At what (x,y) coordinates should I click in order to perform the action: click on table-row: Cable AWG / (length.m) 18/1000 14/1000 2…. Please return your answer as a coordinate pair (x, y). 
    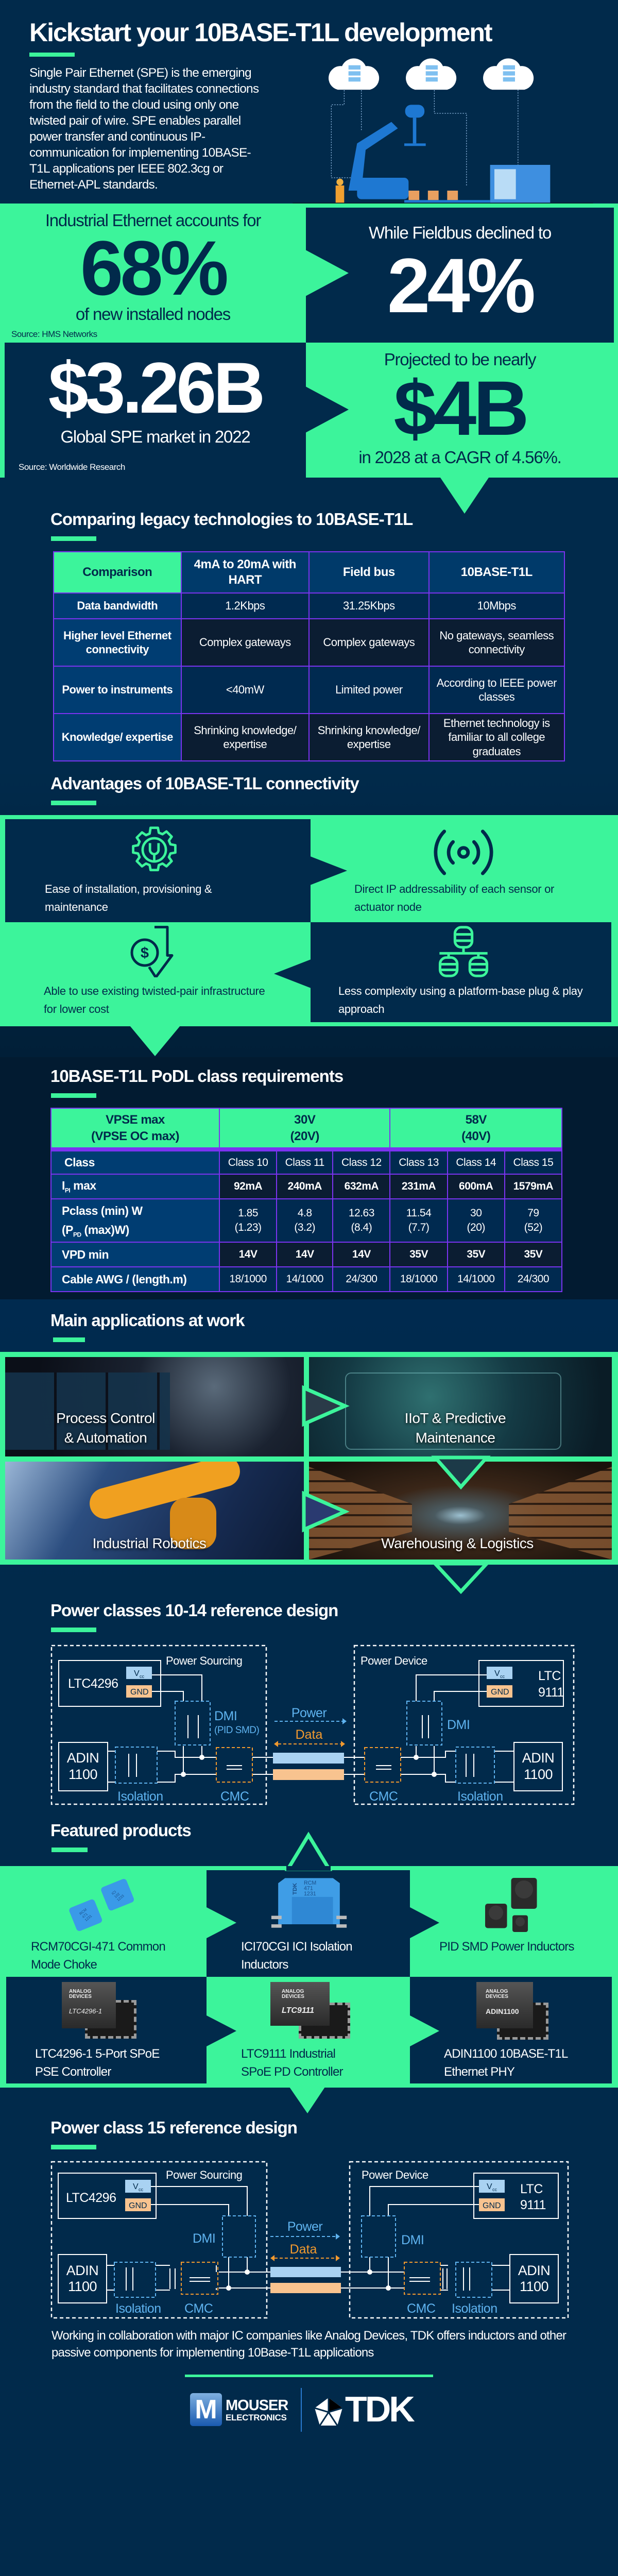
    Looking at the image, I should click on (306, 1279).